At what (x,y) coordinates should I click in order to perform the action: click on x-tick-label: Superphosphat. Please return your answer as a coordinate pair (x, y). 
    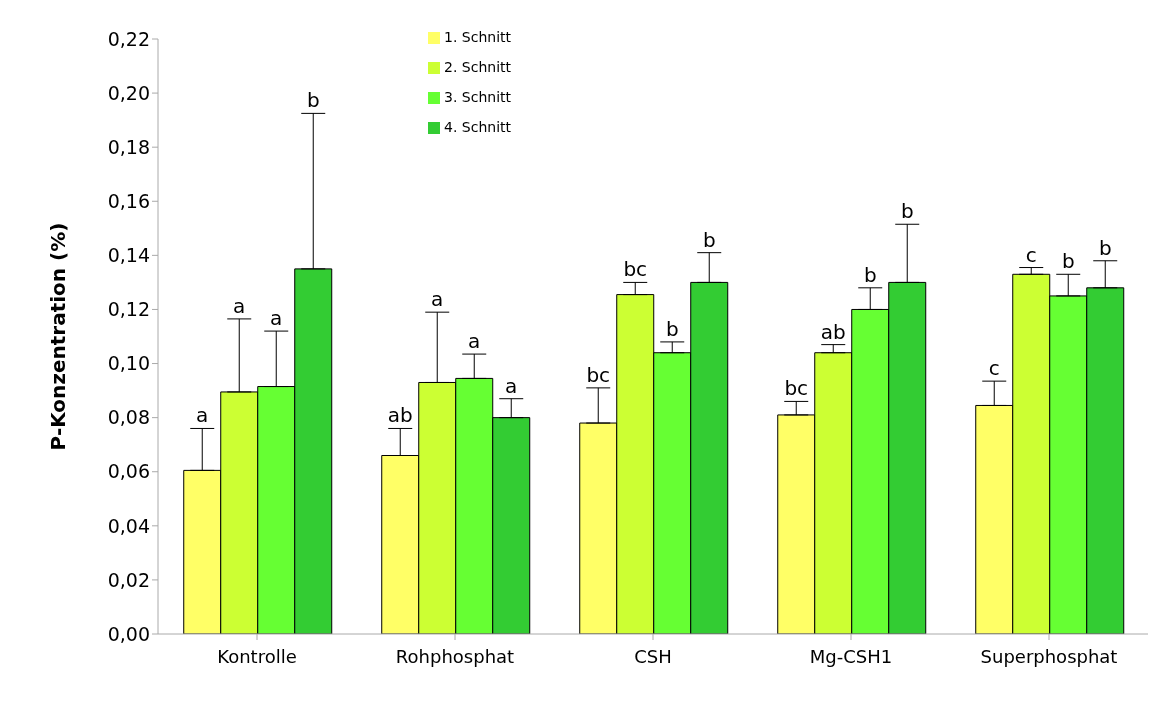
    Looking at the image, I should click on (1049, 656).